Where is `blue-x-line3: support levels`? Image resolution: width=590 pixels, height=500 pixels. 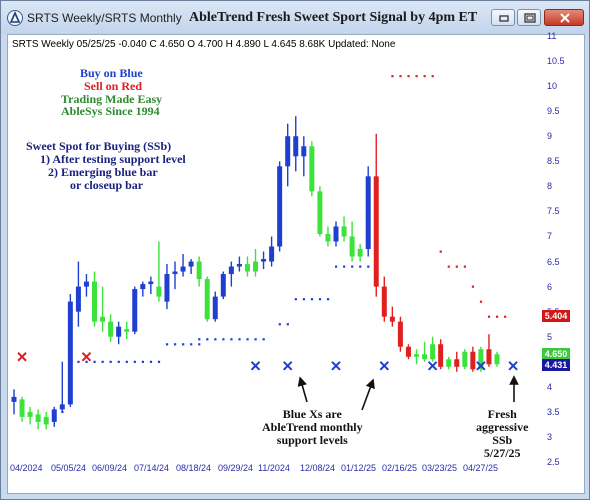 blue-x-line3: support levels is located at coordinates (312, 440).